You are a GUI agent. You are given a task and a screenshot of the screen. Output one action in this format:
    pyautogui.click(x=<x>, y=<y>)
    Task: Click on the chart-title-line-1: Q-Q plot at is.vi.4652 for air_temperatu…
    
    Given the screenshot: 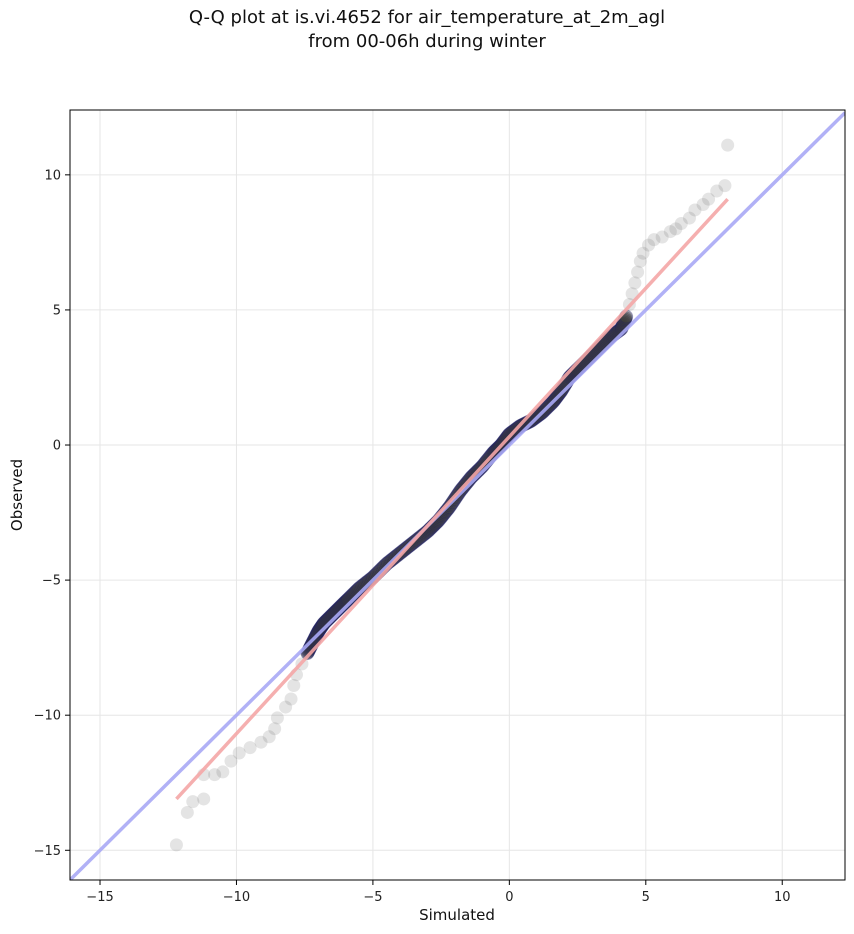 What is the action you would take?
    pyautogui.click(x=427, y=17)
    